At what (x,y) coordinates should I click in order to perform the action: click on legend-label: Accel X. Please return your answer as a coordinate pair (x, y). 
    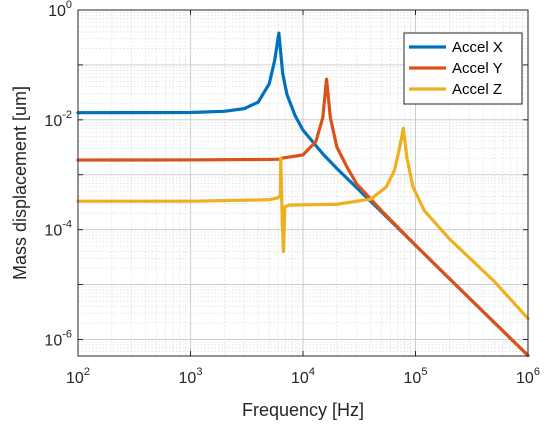
    Looking at the image, I should click on (477, 47).